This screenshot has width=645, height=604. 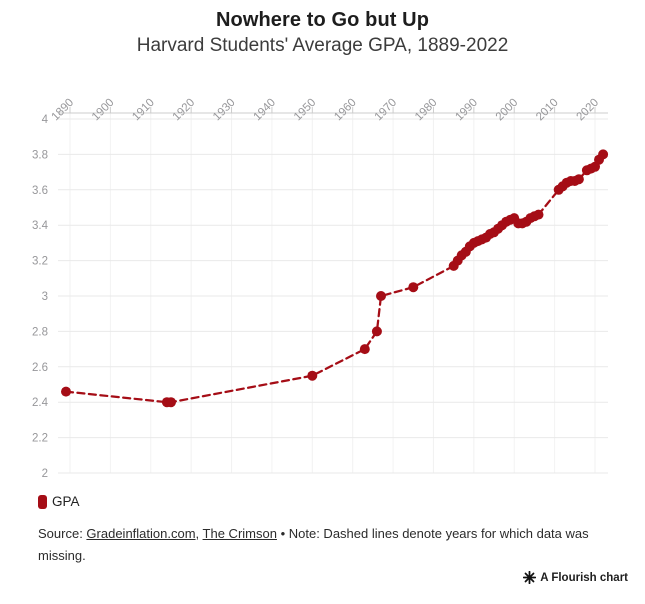 I want to click on legend-swatch-gpa, so click(x=42, y=501).